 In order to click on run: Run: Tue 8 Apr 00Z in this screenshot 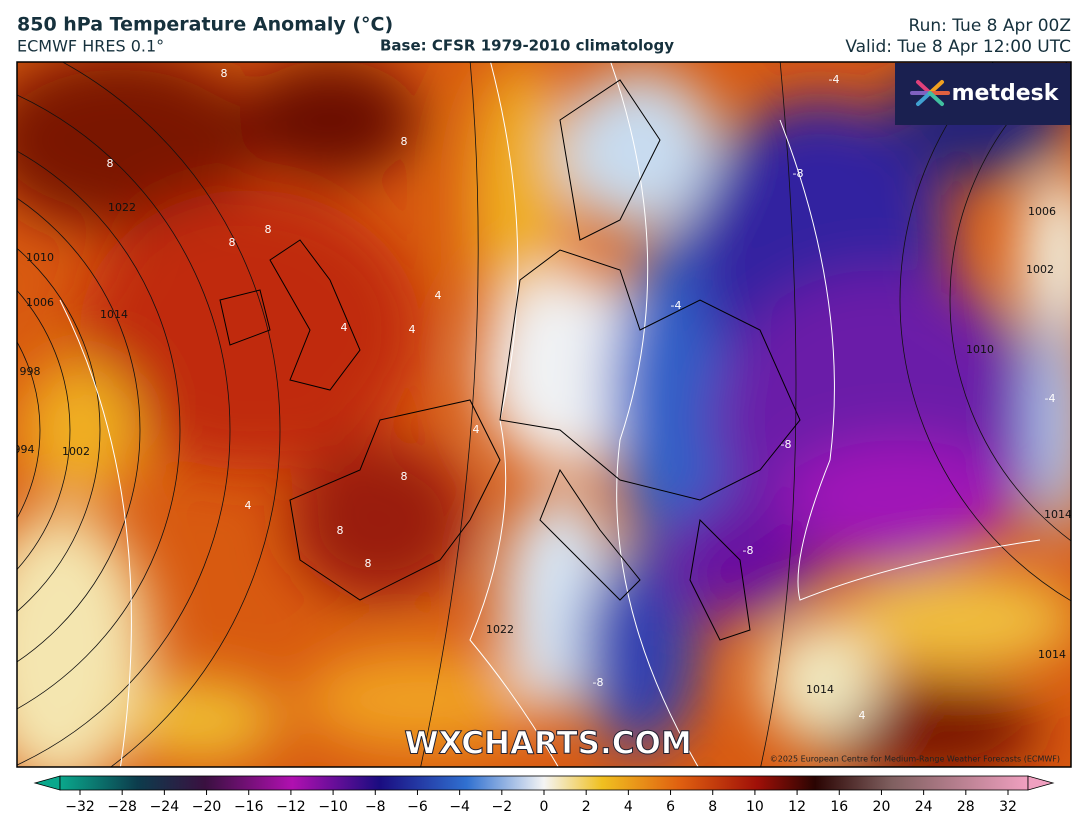, I will do `click(990, 26)`.